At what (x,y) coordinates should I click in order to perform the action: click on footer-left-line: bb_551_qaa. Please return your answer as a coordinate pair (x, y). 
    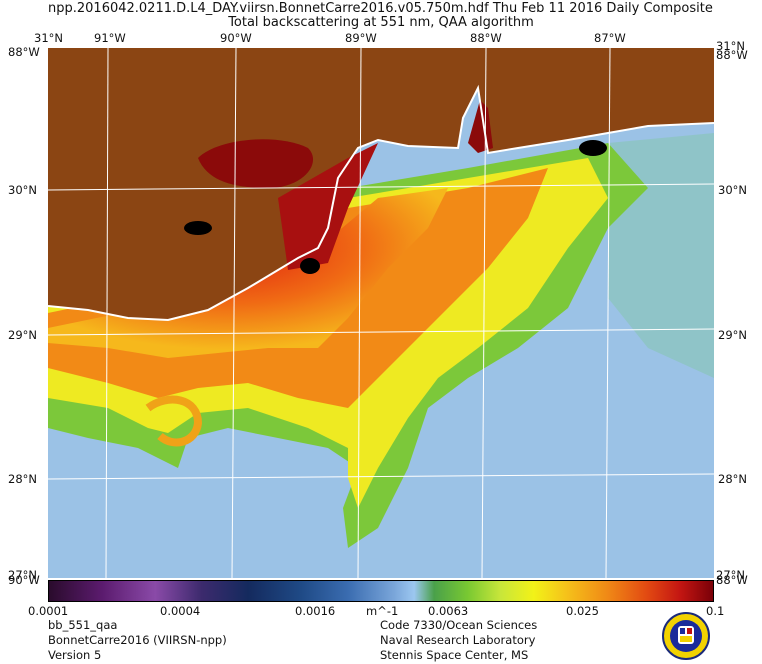
    Looking at the image, I should click on (83, 625).